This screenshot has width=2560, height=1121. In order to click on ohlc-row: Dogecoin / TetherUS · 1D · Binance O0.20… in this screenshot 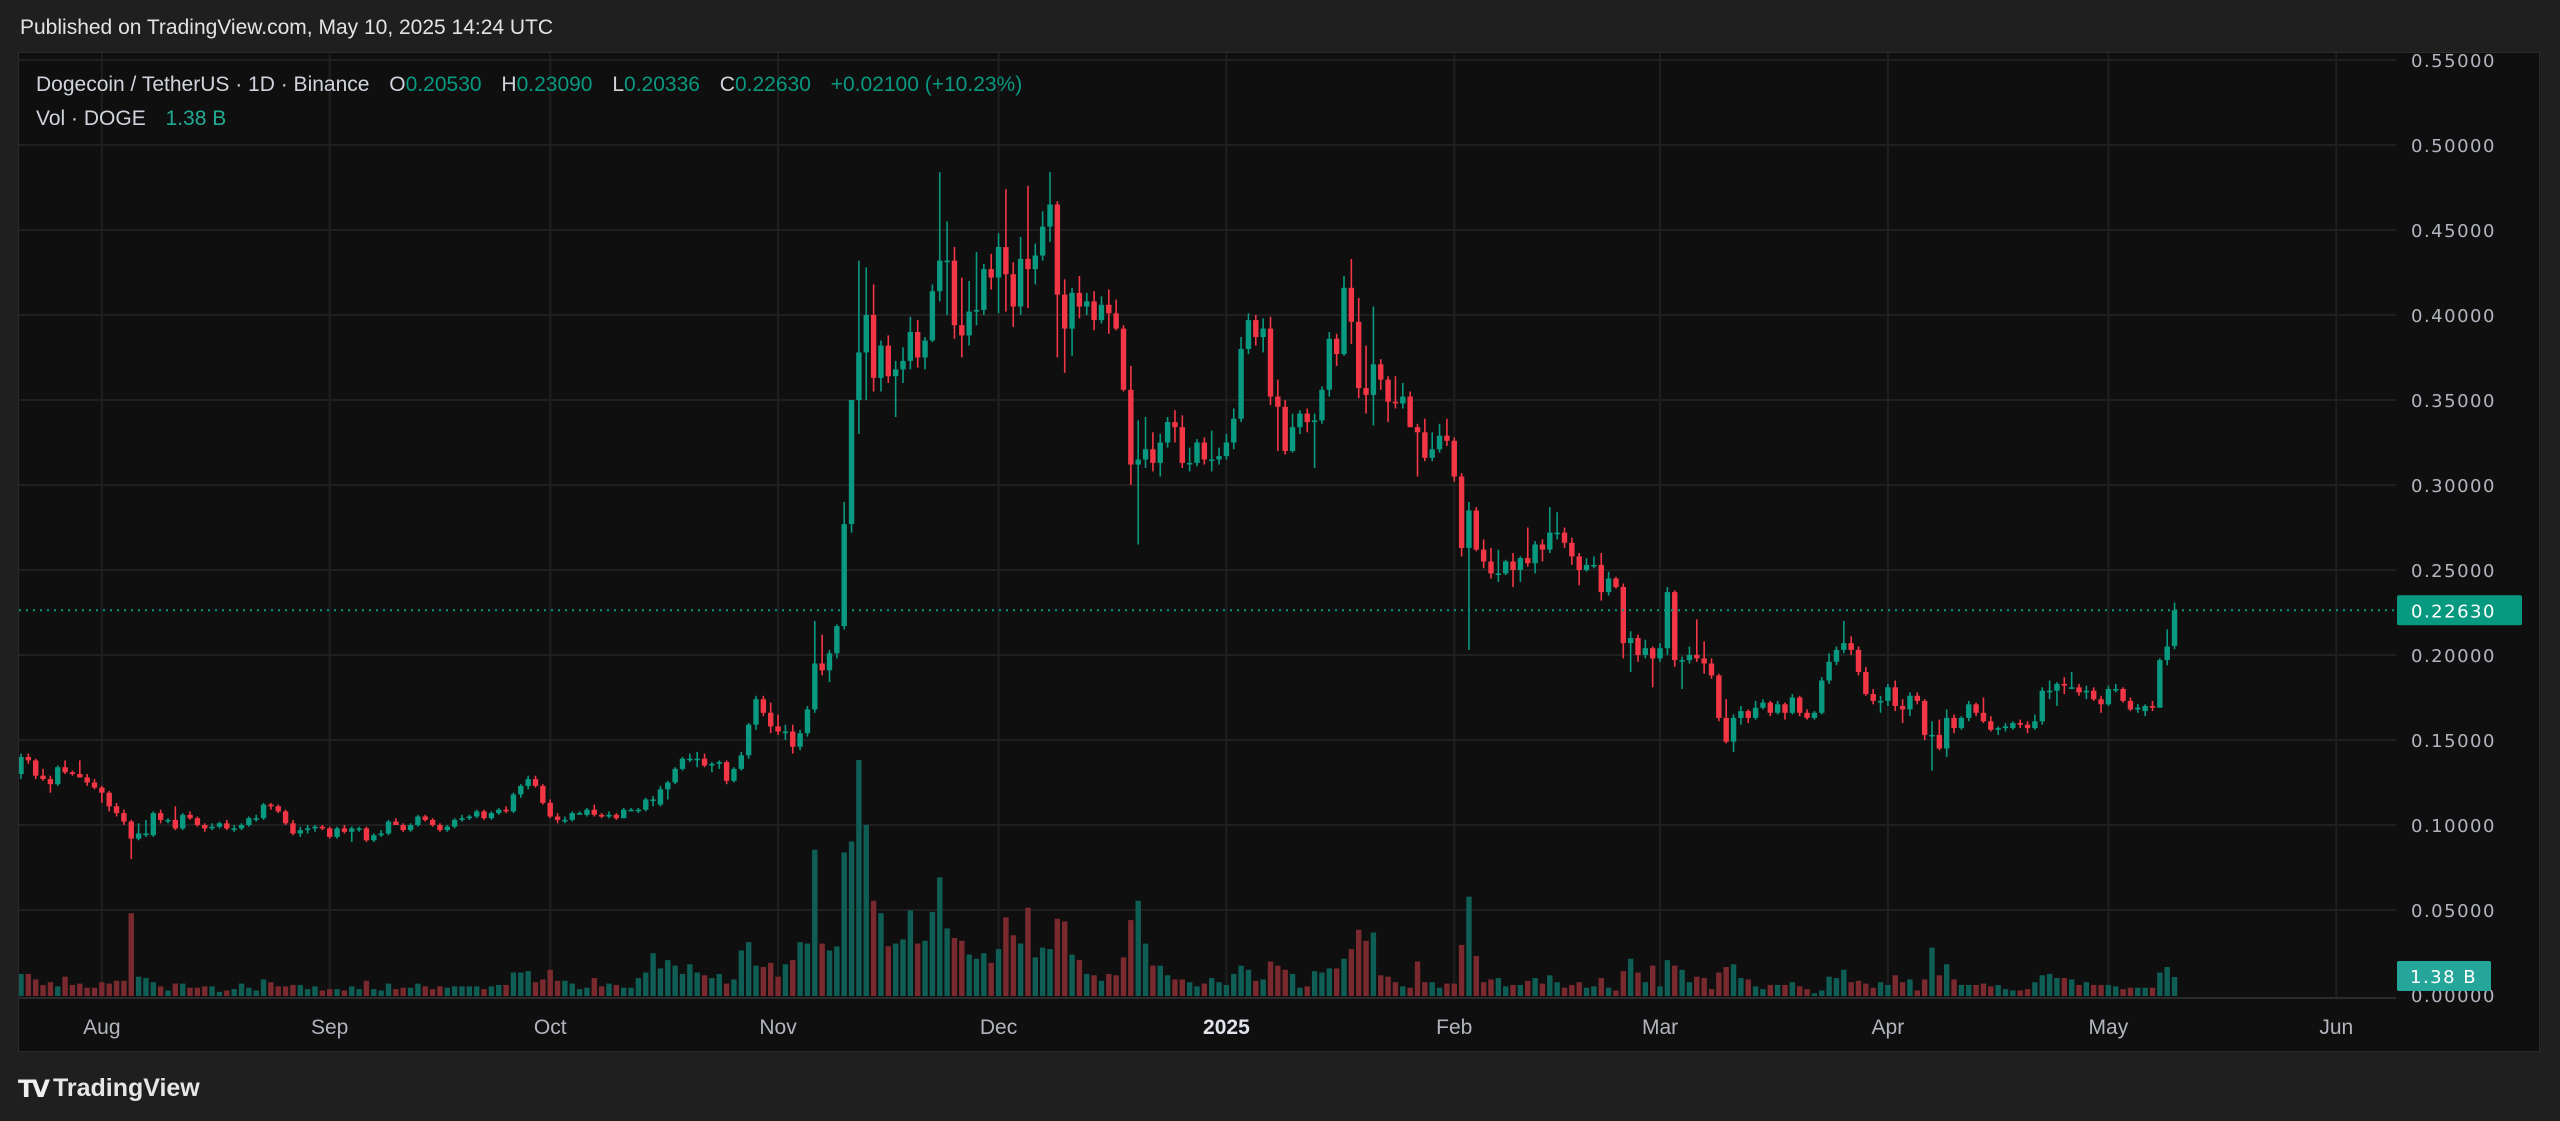, I will do `click(529, 85)`.